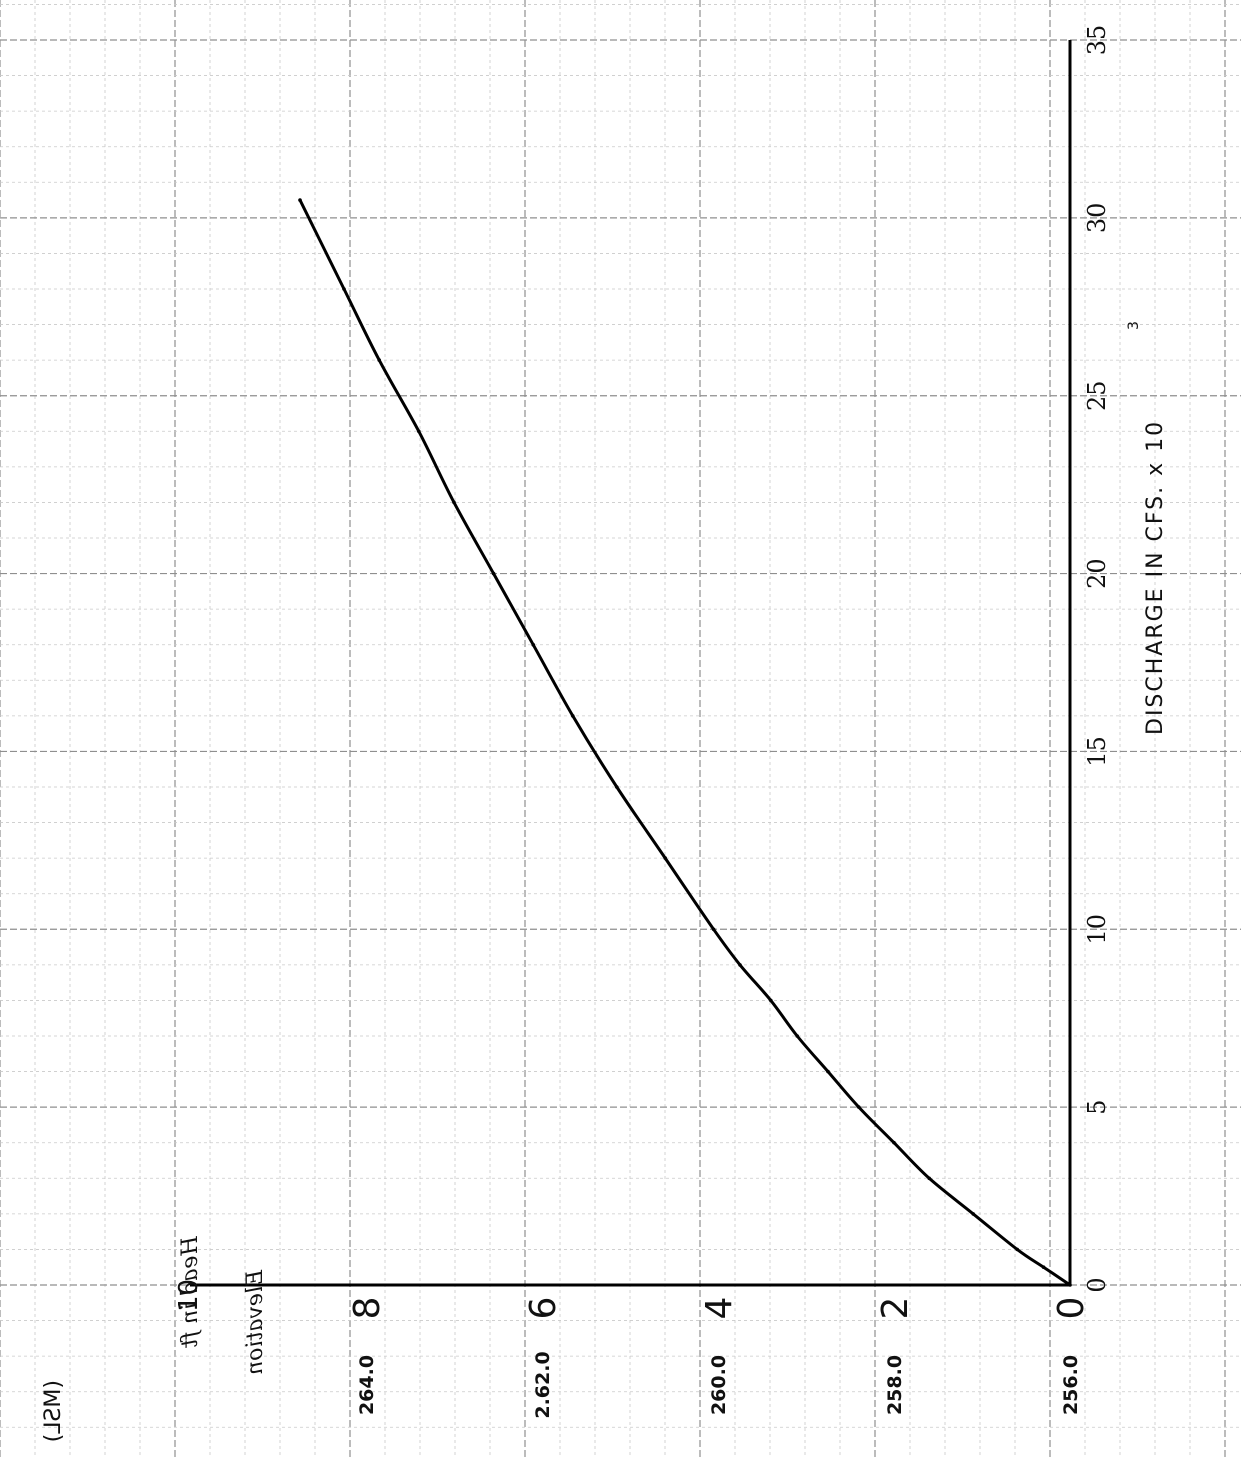 The height and width of the screenshot is (1458, 1241). I want to click on x-tick-label: 10, so click(1097, 929).